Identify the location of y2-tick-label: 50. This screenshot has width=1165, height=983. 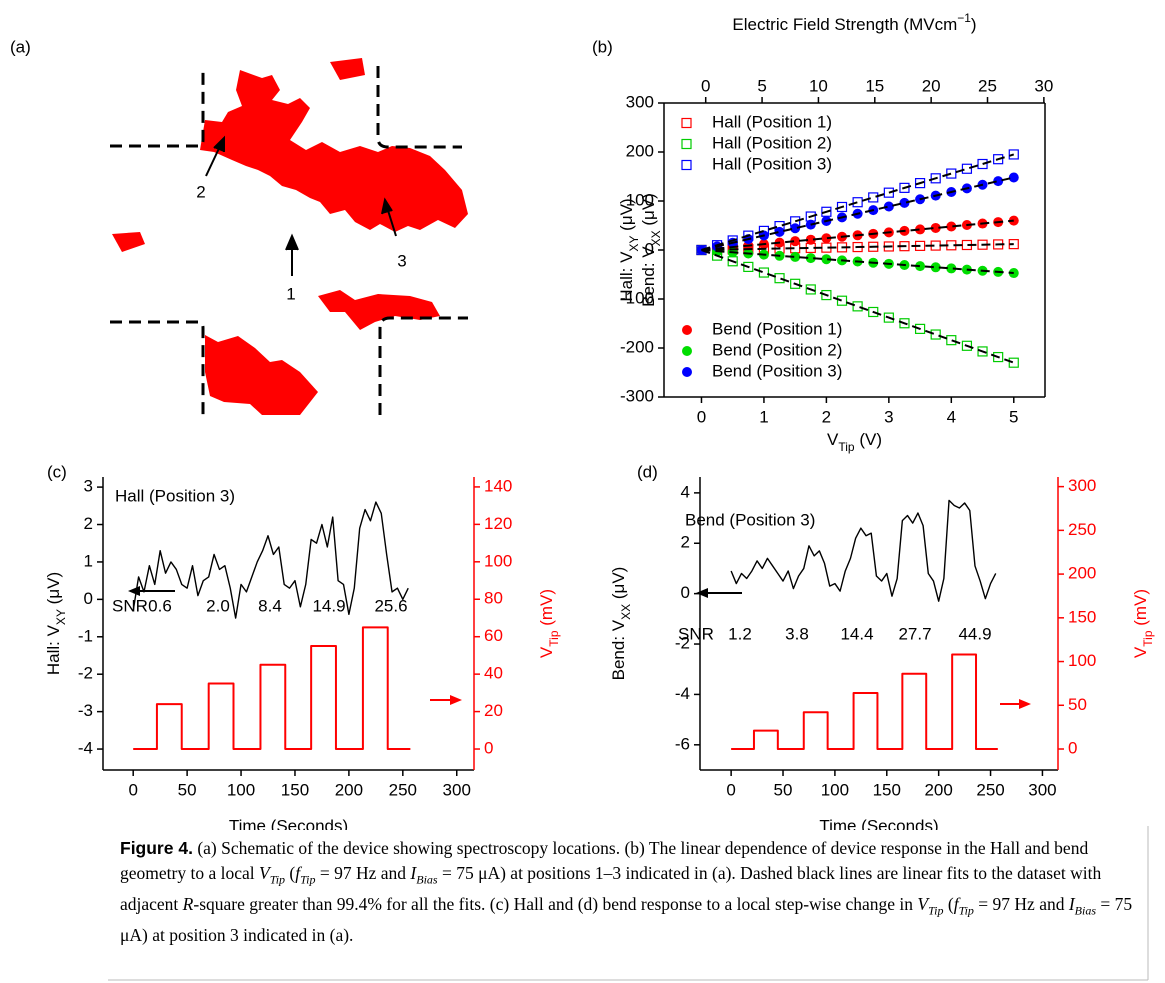
(1077, 704).